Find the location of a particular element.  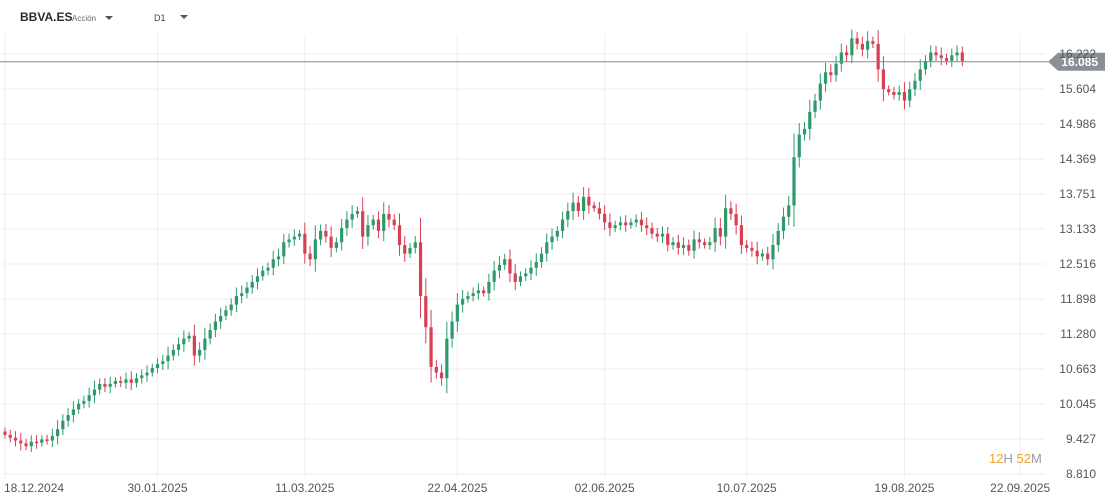

timeframe-dropdown-icon is located at coordinates (184, 17).